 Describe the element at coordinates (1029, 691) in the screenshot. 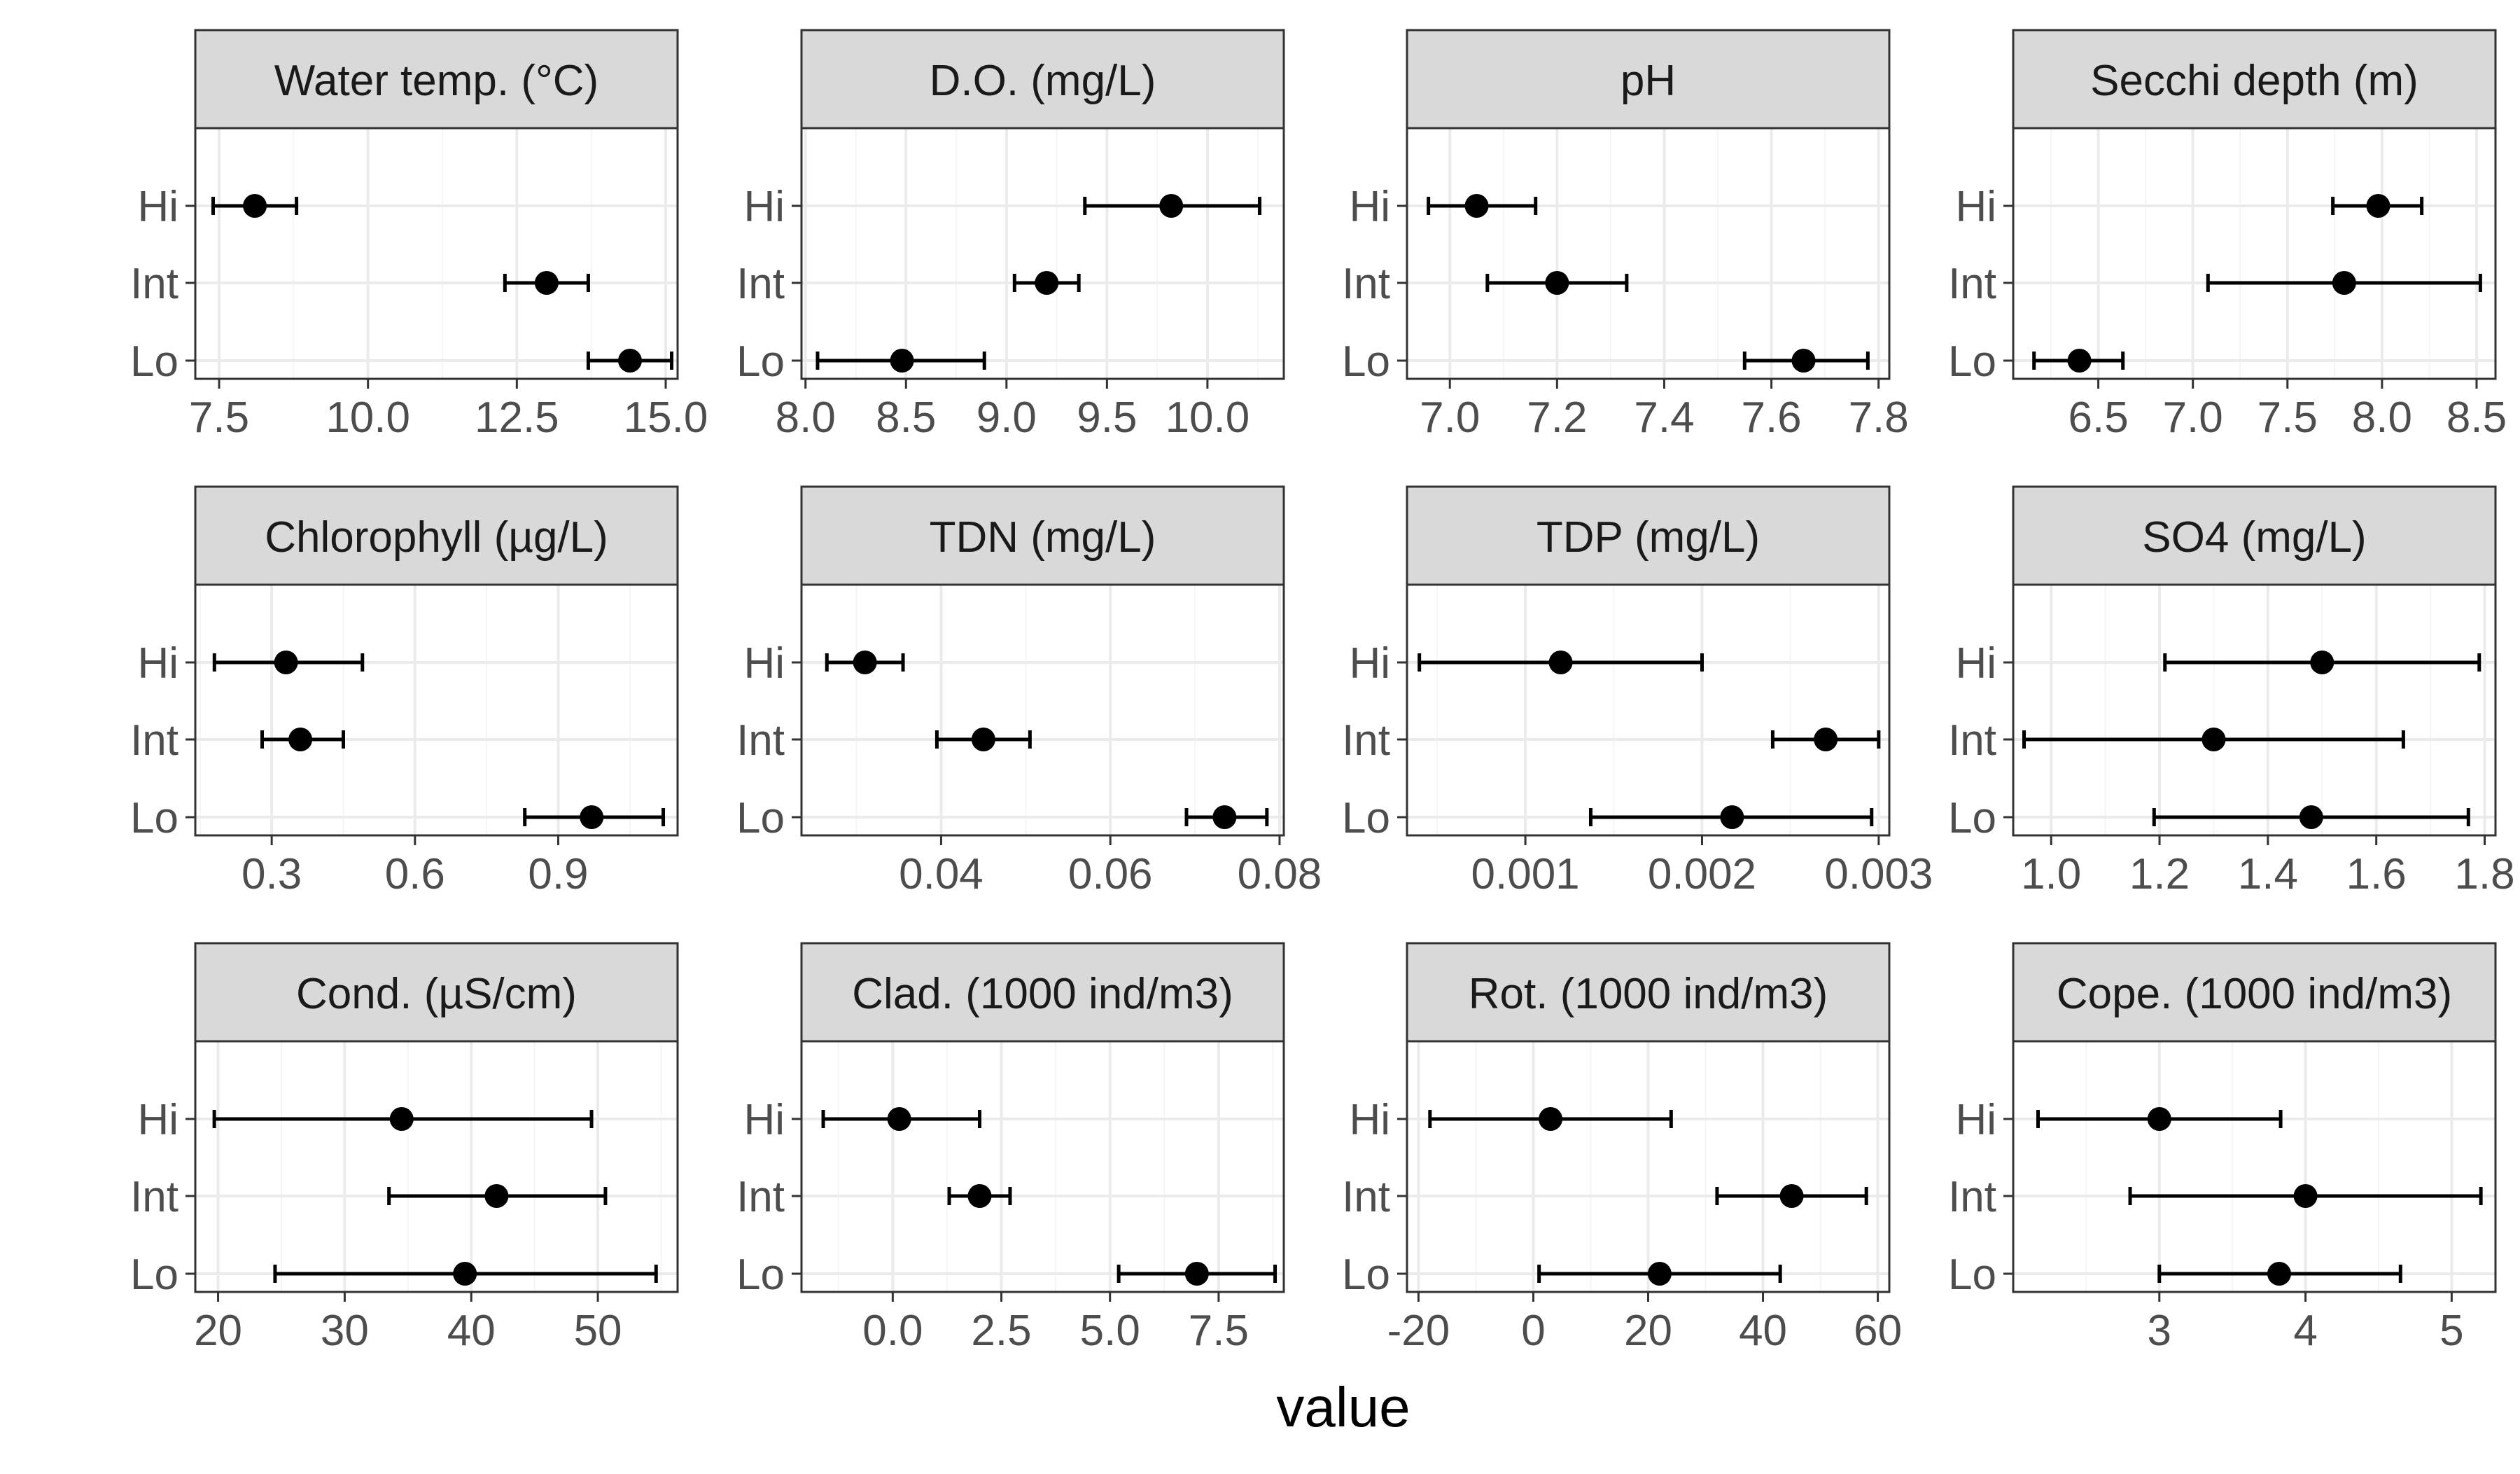

I see `facet-panel: TDN (mg/L) Hi Int Lo 0.04 0.06 0.08` at that location.